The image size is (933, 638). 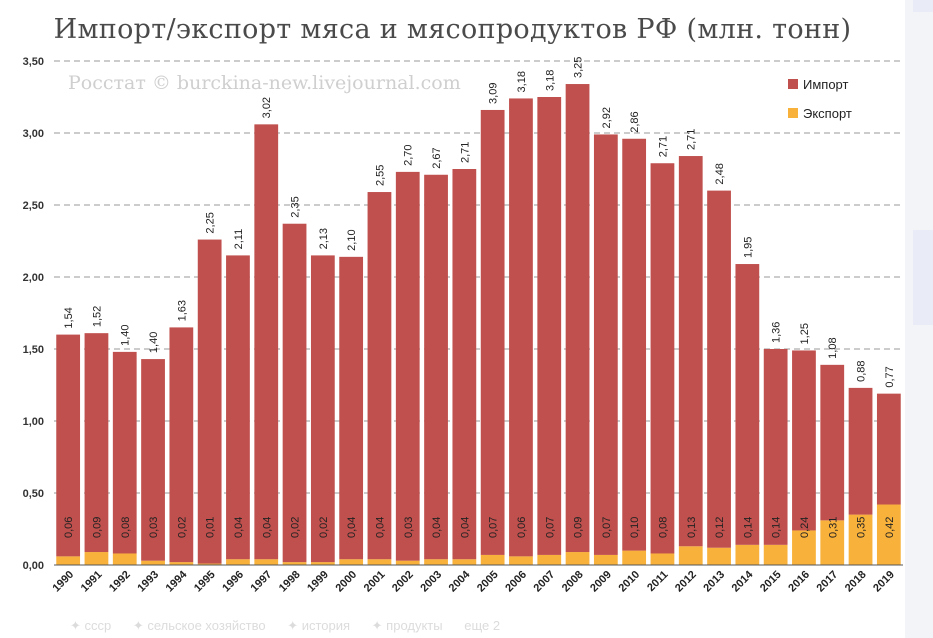 What do you see at coordinates (407, 625) in the screenshot?
I see `footer-tag: ✦ продукты` at bounding box center [407, 625].